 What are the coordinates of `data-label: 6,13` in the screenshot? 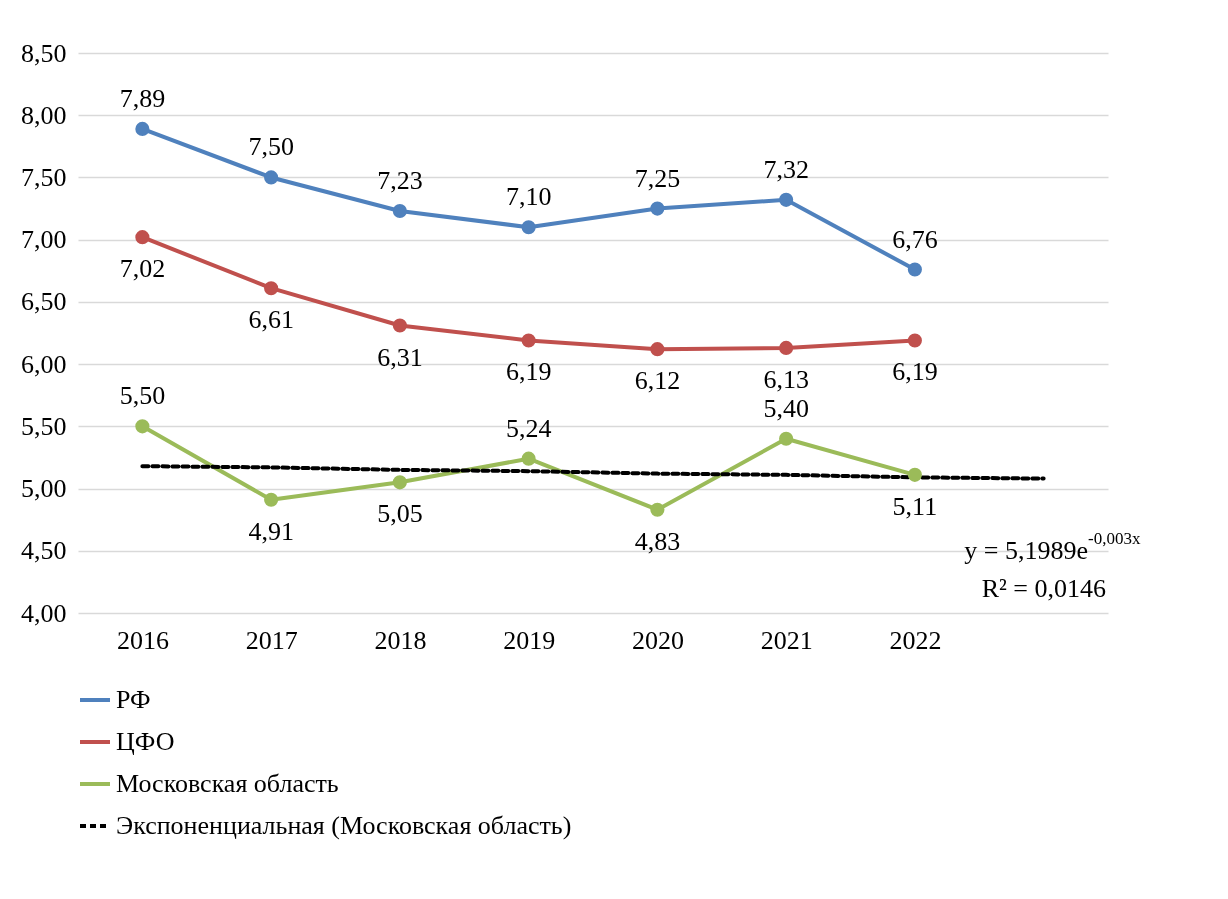 It's located at (786, 379).